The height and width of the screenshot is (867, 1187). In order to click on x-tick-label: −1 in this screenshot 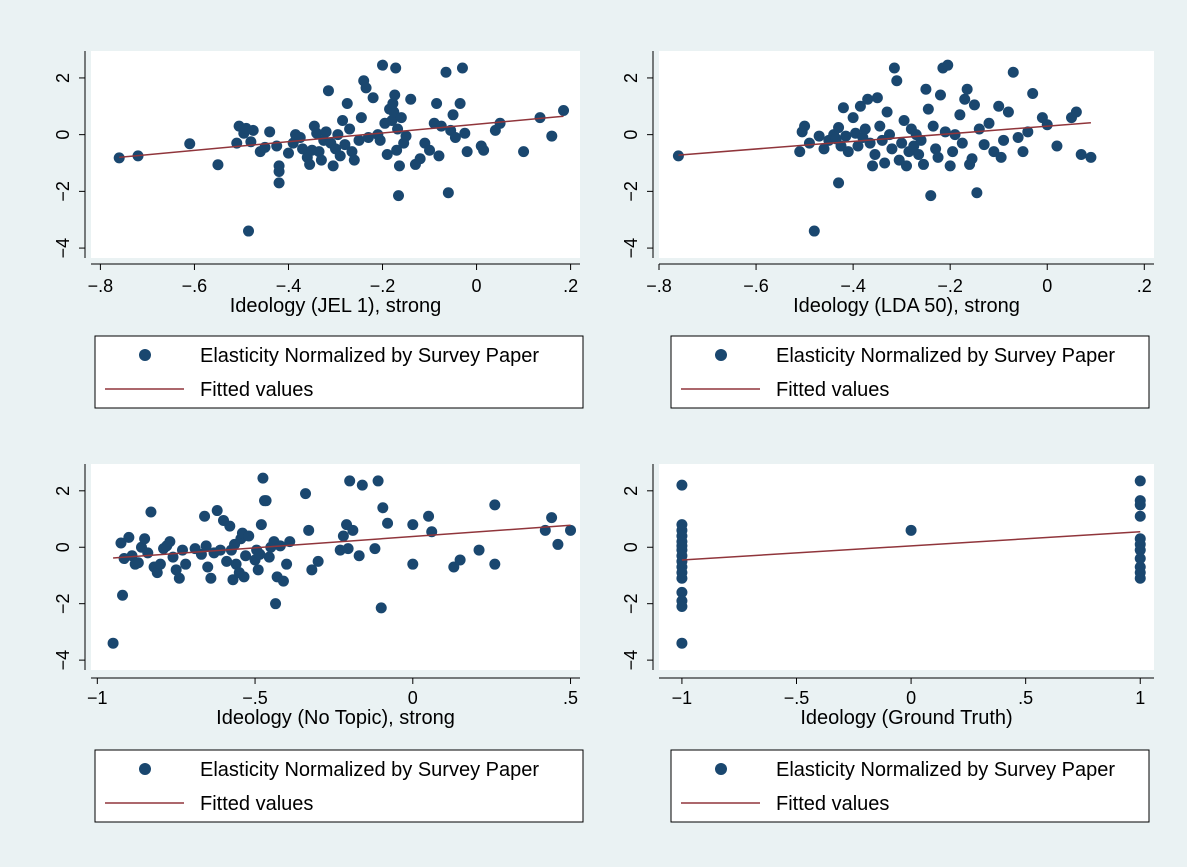, I will do `click(682, 698)`.